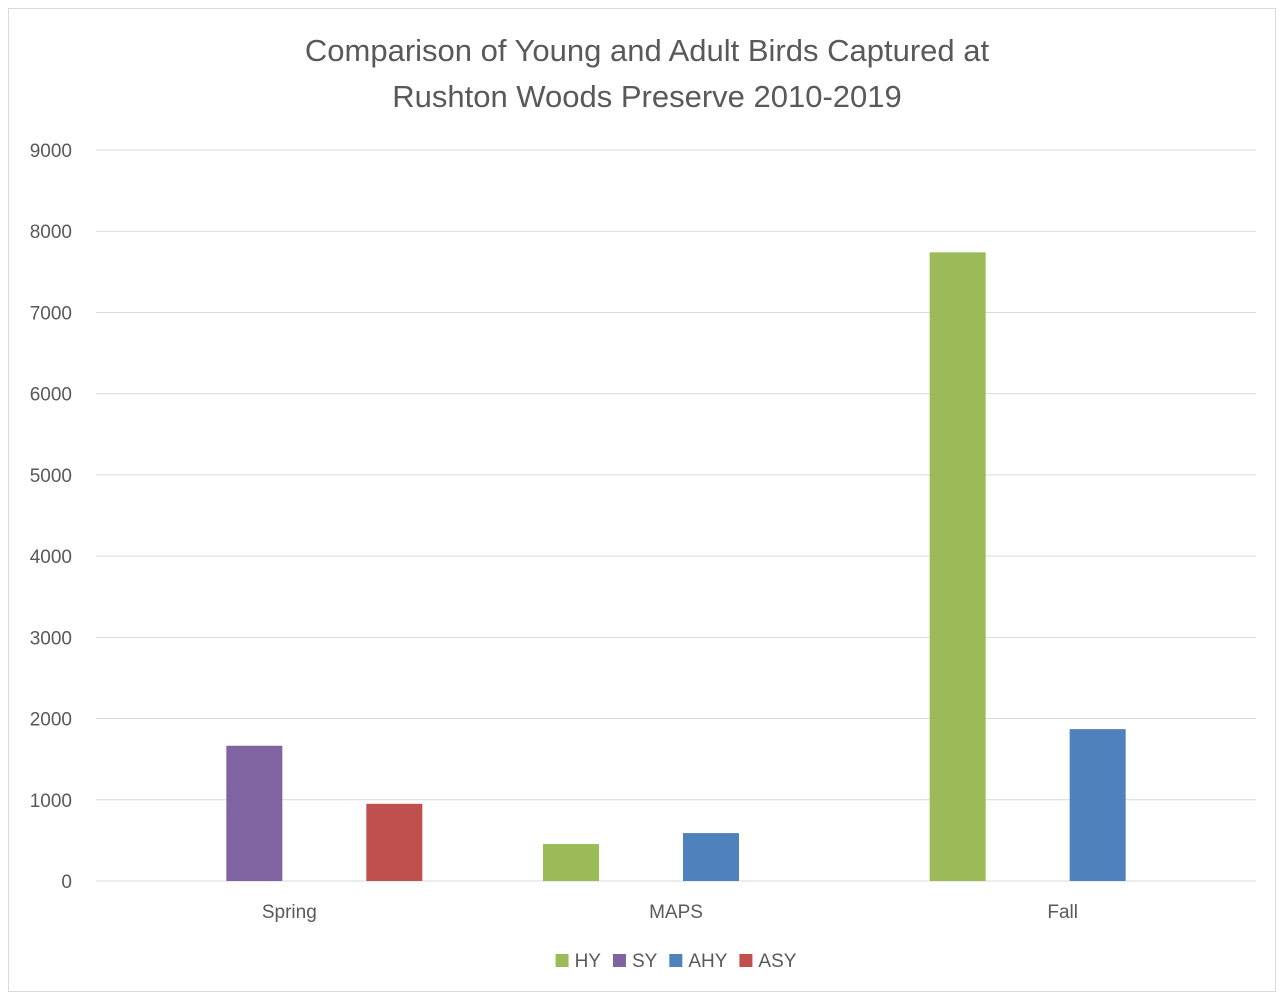 The image size is (1284, 1000). I want to click on legend-label-hy: HY, so click(588, 961).